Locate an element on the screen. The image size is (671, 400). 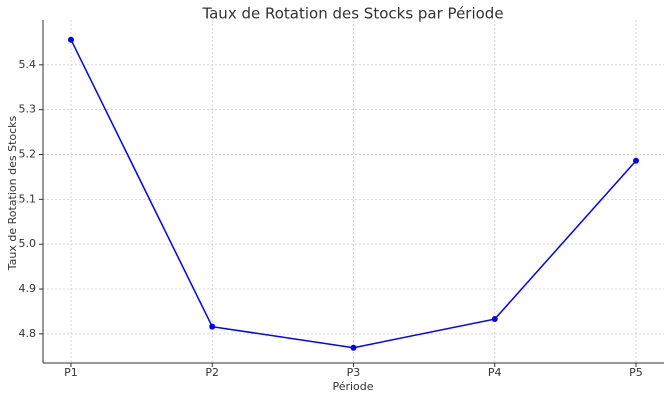
y-tick-label: 5.4 is located at coordinates (28, 64).